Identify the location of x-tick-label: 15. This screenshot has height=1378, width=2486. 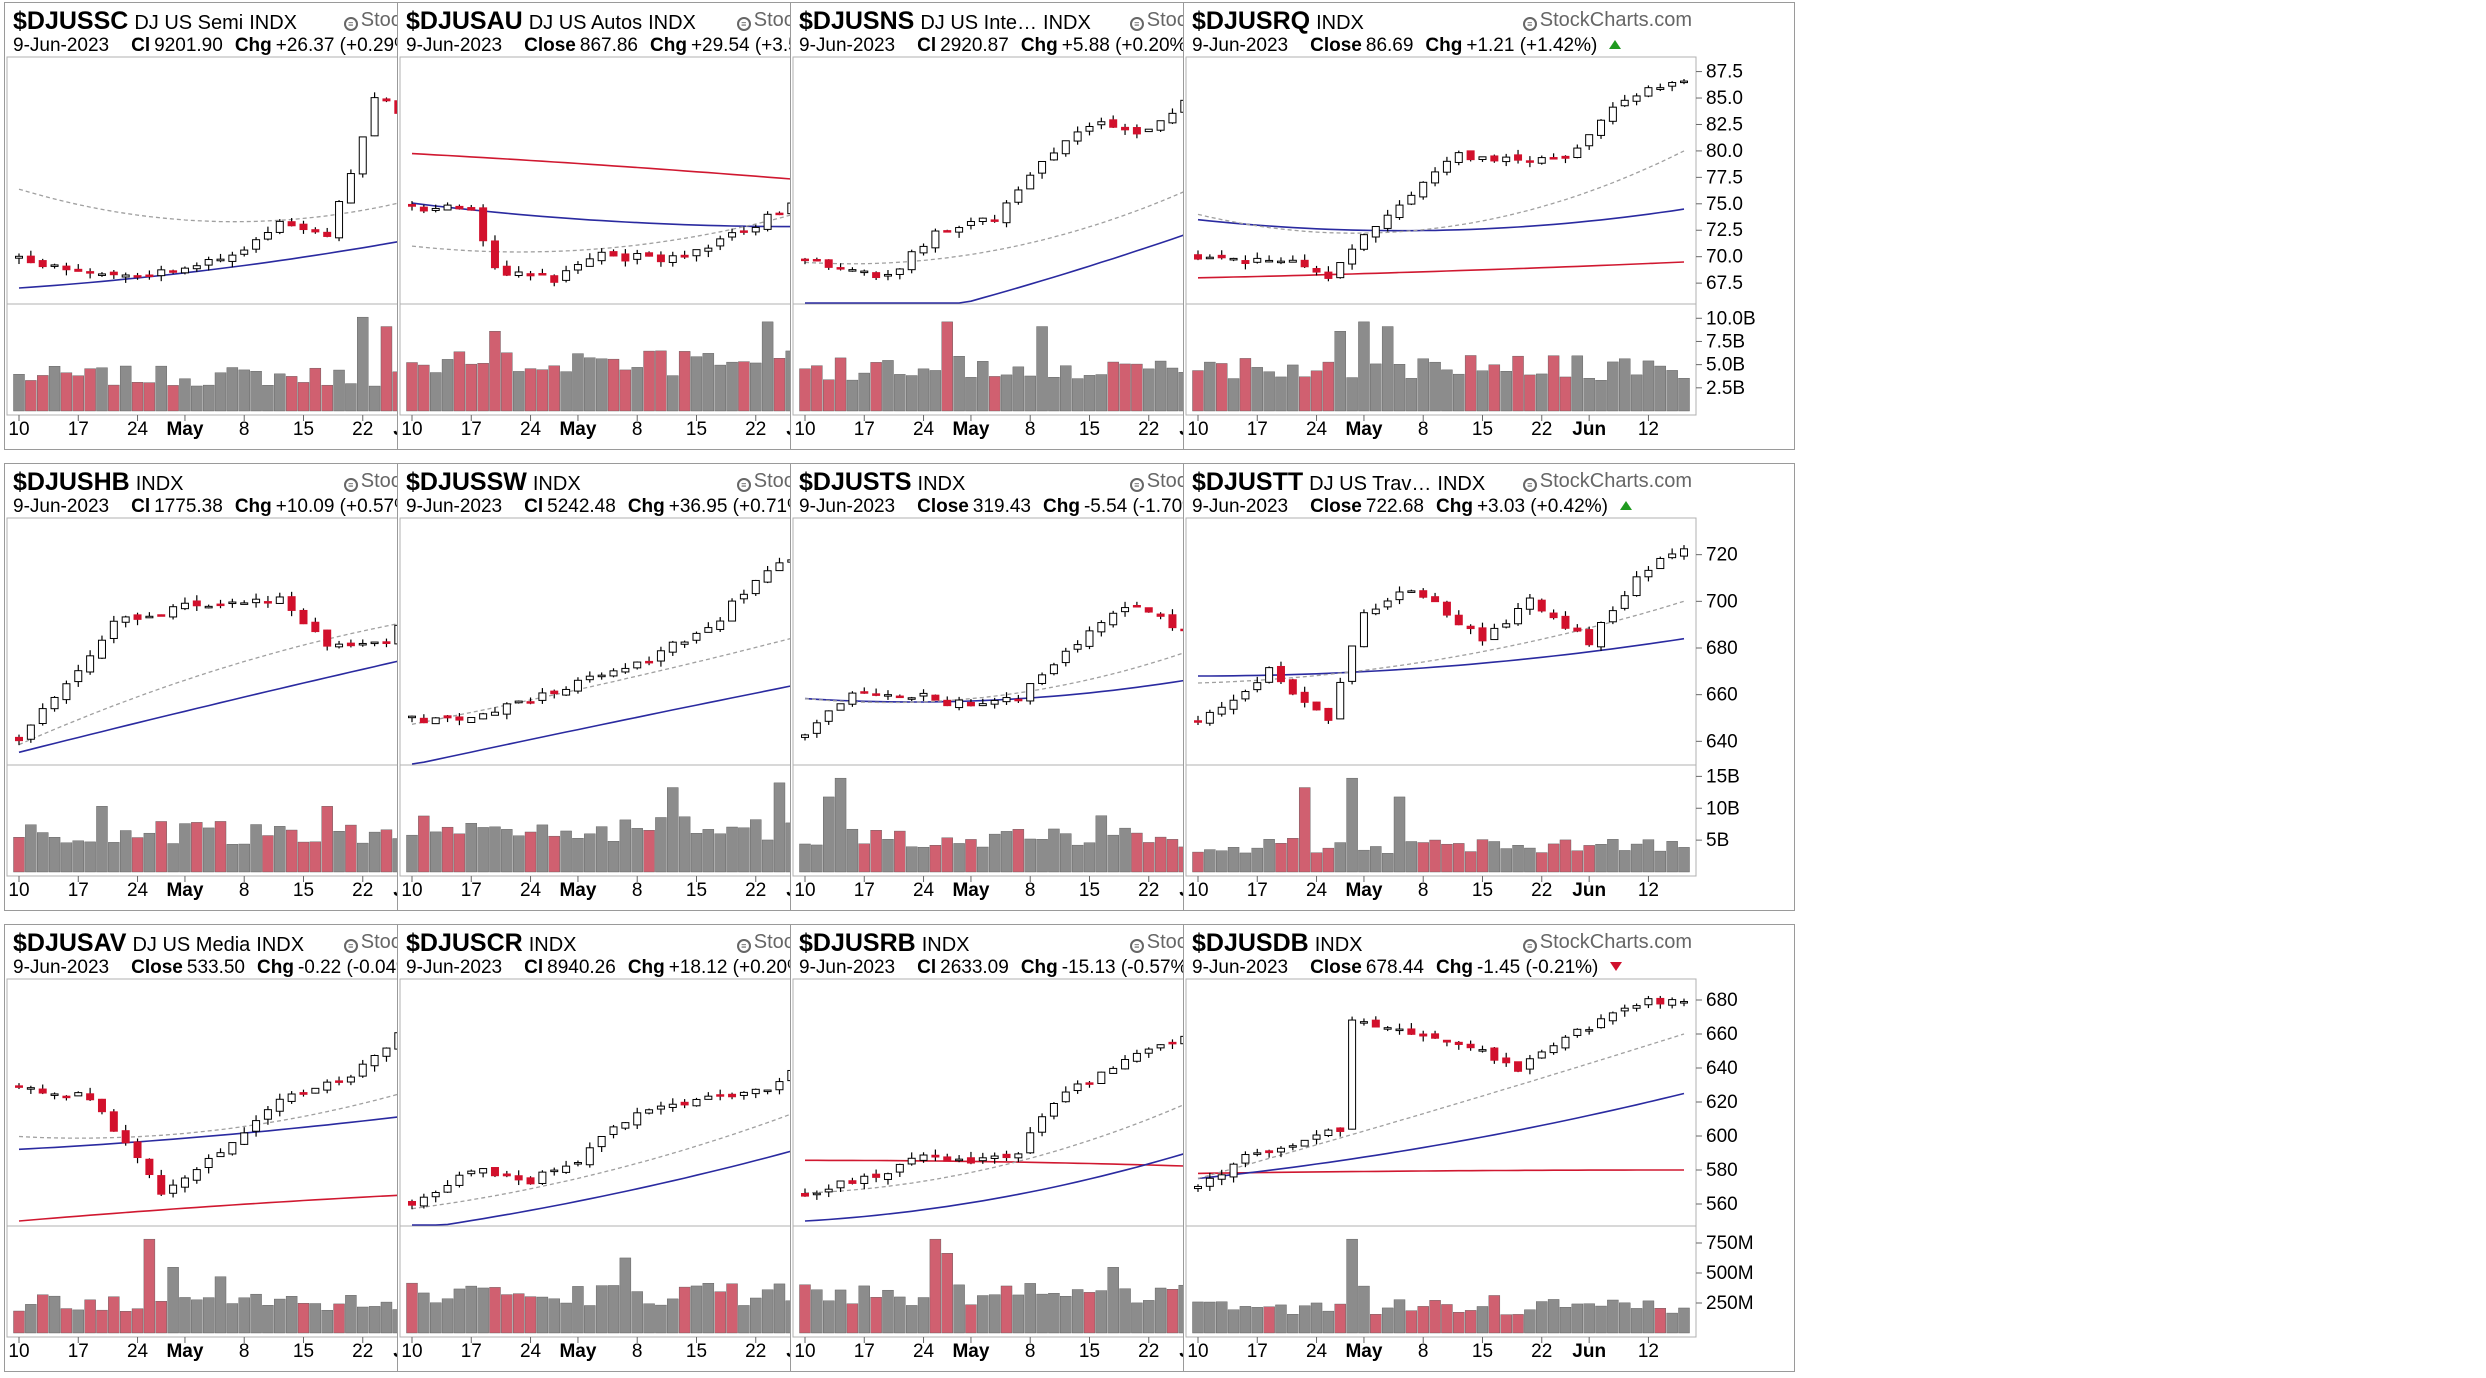
(696, 429).